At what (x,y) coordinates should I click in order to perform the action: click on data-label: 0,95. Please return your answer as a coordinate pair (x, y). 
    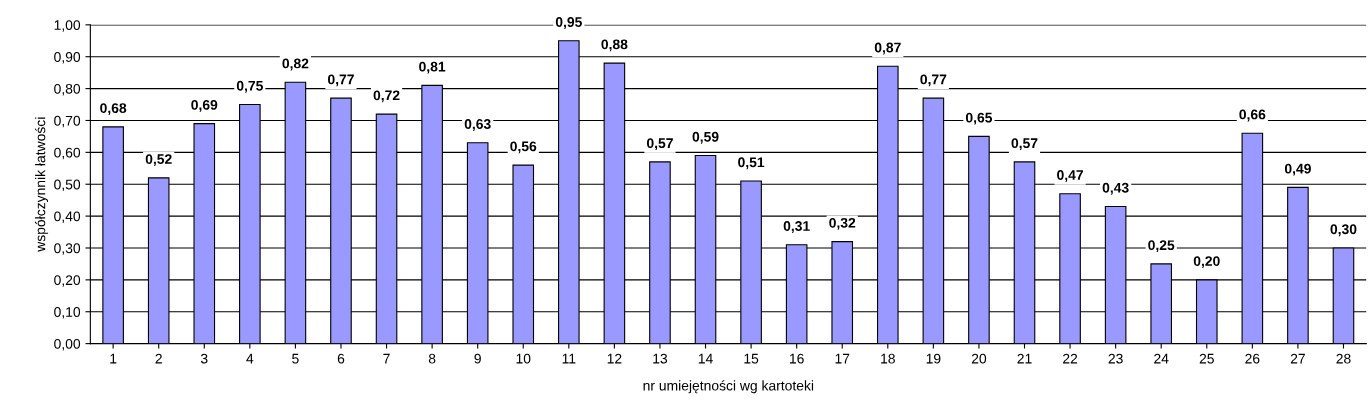
    Looking at the image, I should click on (568, 23).